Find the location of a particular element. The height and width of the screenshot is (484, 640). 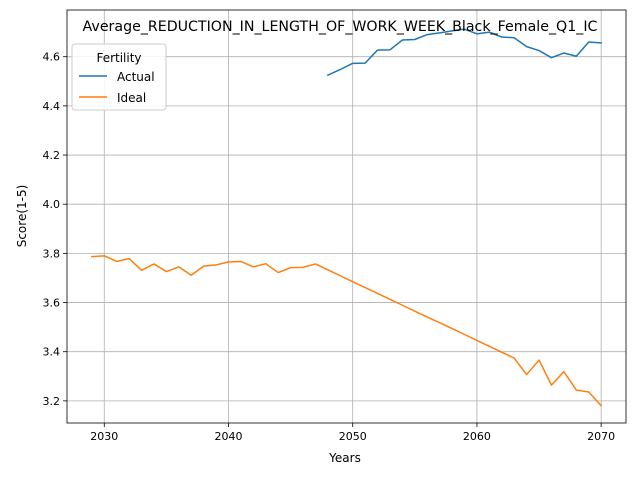

y-axis-label: Score(1-5) is located at coordinates (22, 216).